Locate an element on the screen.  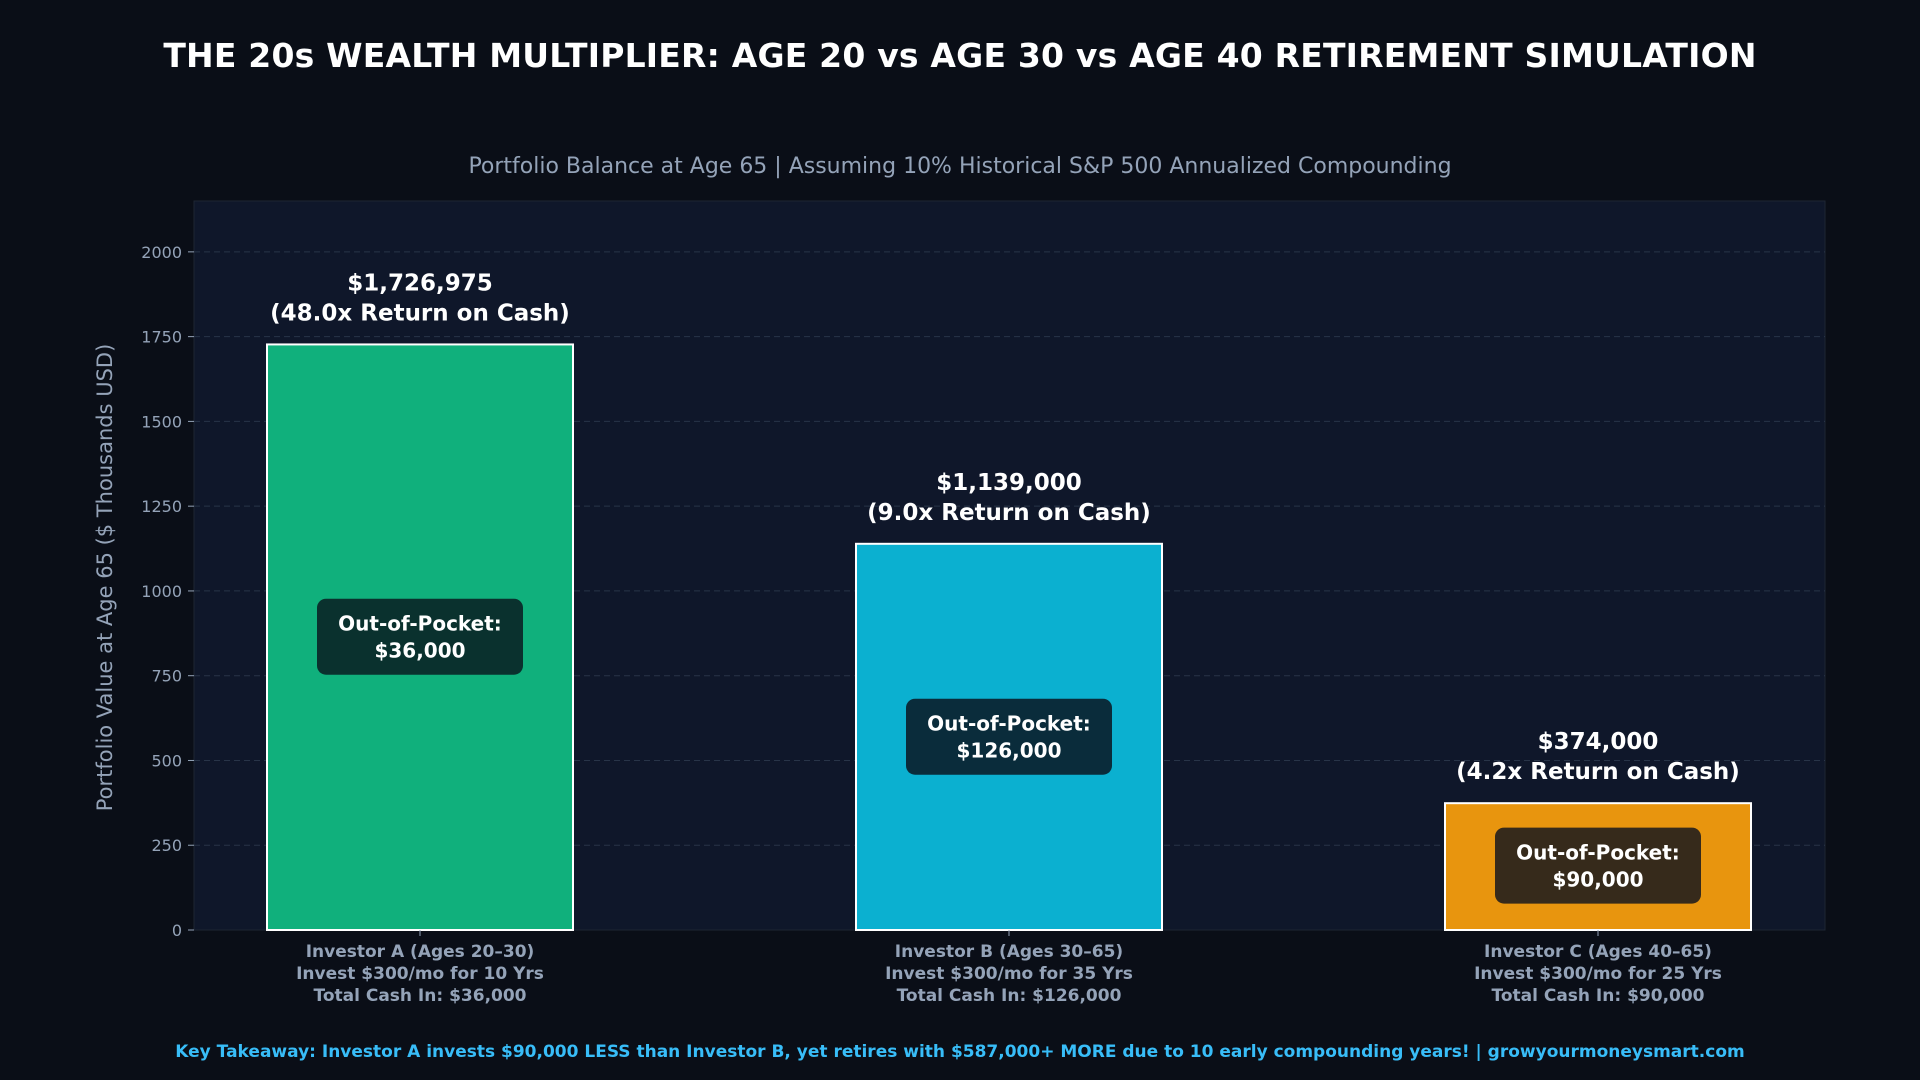
y-tick-label: 500 is located at coordinates (166, 760).